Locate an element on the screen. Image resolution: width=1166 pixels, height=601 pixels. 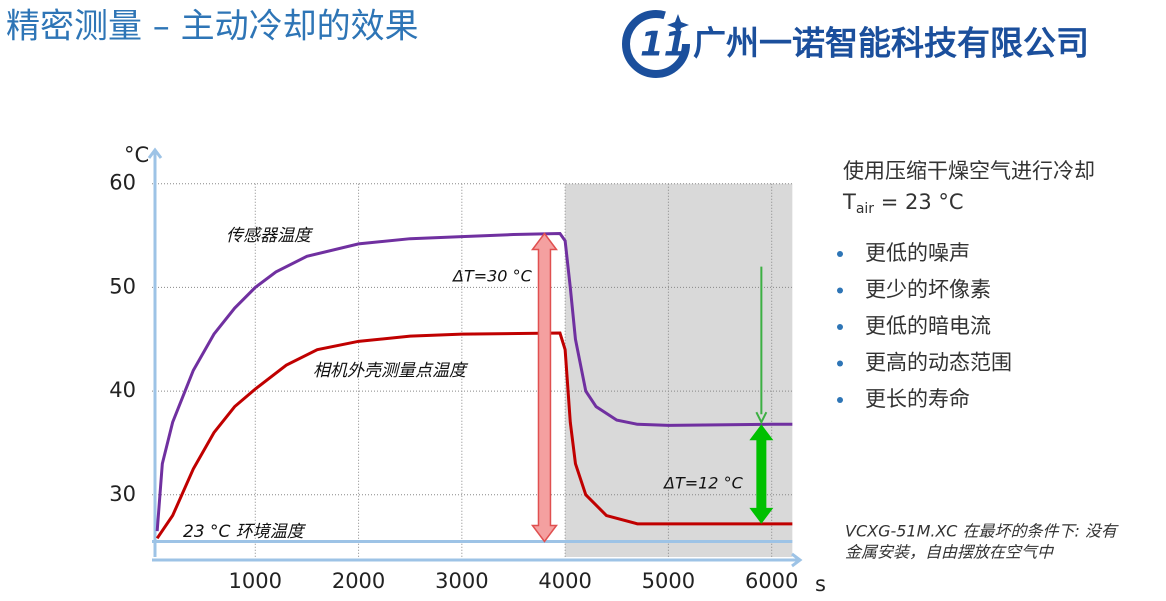
company: 广州一诺智能科技有限公司 is located at coordinates (891, 43).